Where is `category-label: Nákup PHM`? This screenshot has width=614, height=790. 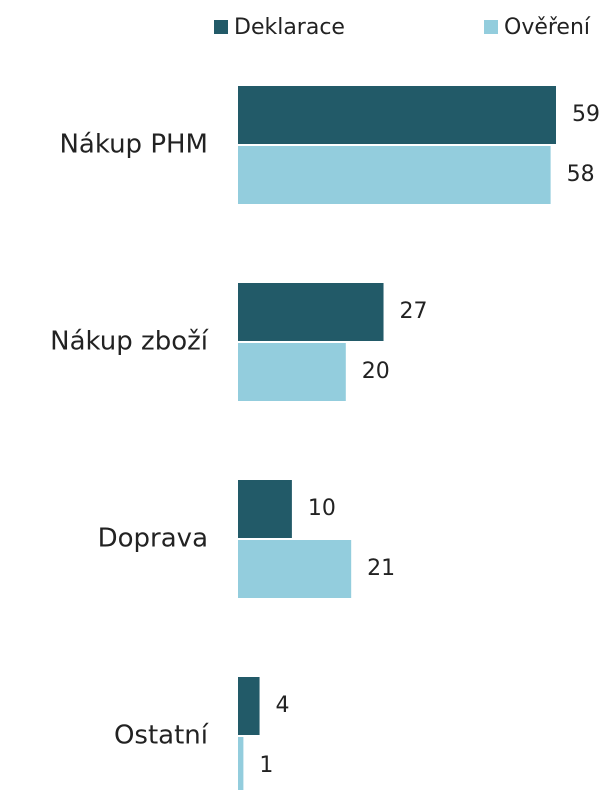
category-label: Nákup PHM is located at coordinates (133, 145).